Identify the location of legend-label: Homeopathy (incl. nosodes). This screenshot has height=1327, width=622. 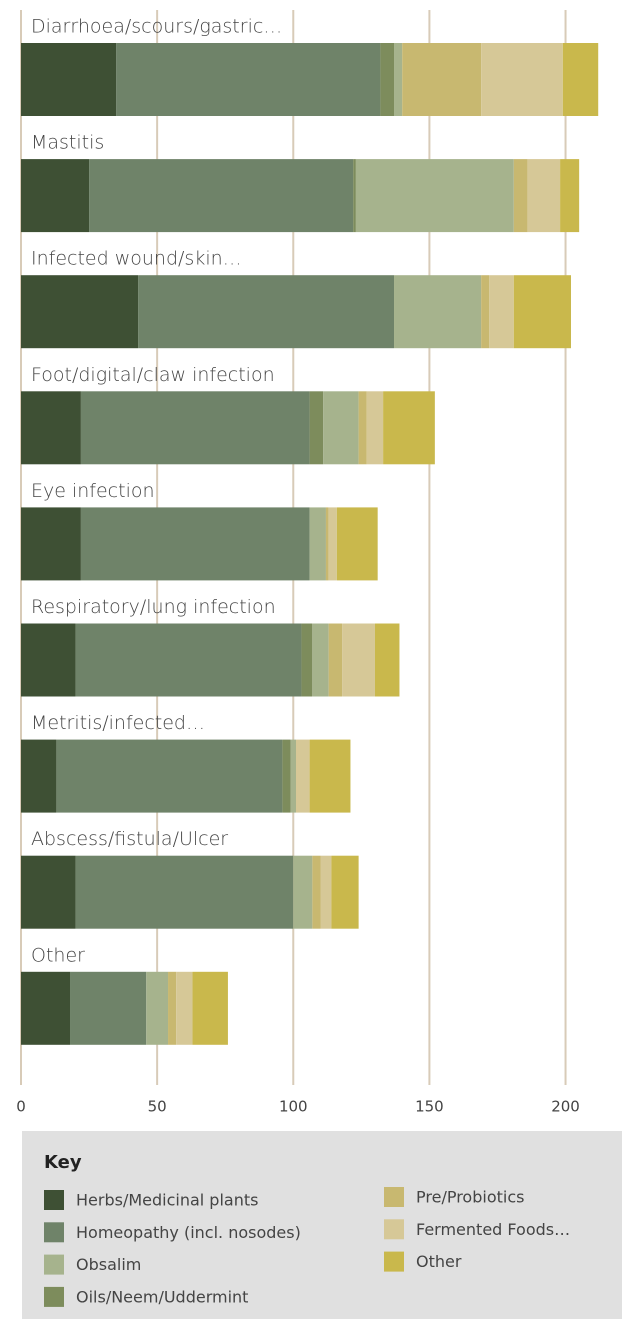
(188, 1232).